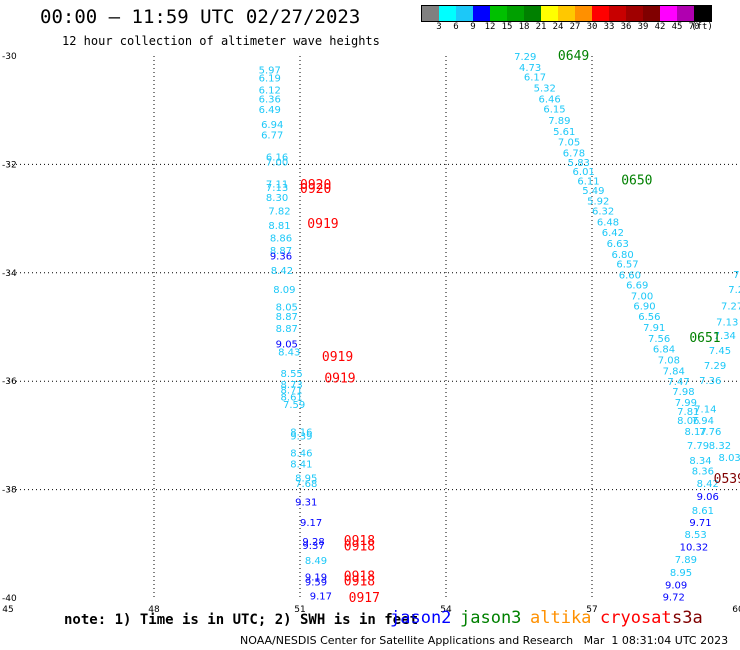 This screenshot has width=740, height=650. What do you see at coordinates (603, 211) in the screenshot?
I see `wave-height-value: 6.32` at bounding box center [603, 211].